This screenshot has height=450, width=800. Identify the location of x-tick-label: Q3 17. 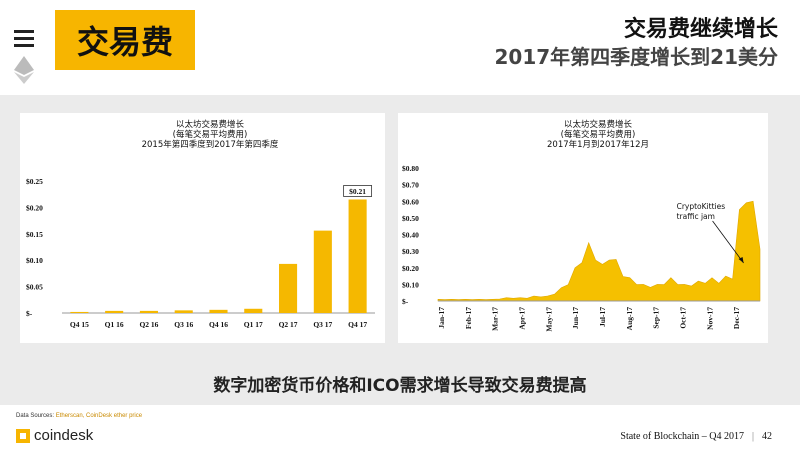
(322, 324).